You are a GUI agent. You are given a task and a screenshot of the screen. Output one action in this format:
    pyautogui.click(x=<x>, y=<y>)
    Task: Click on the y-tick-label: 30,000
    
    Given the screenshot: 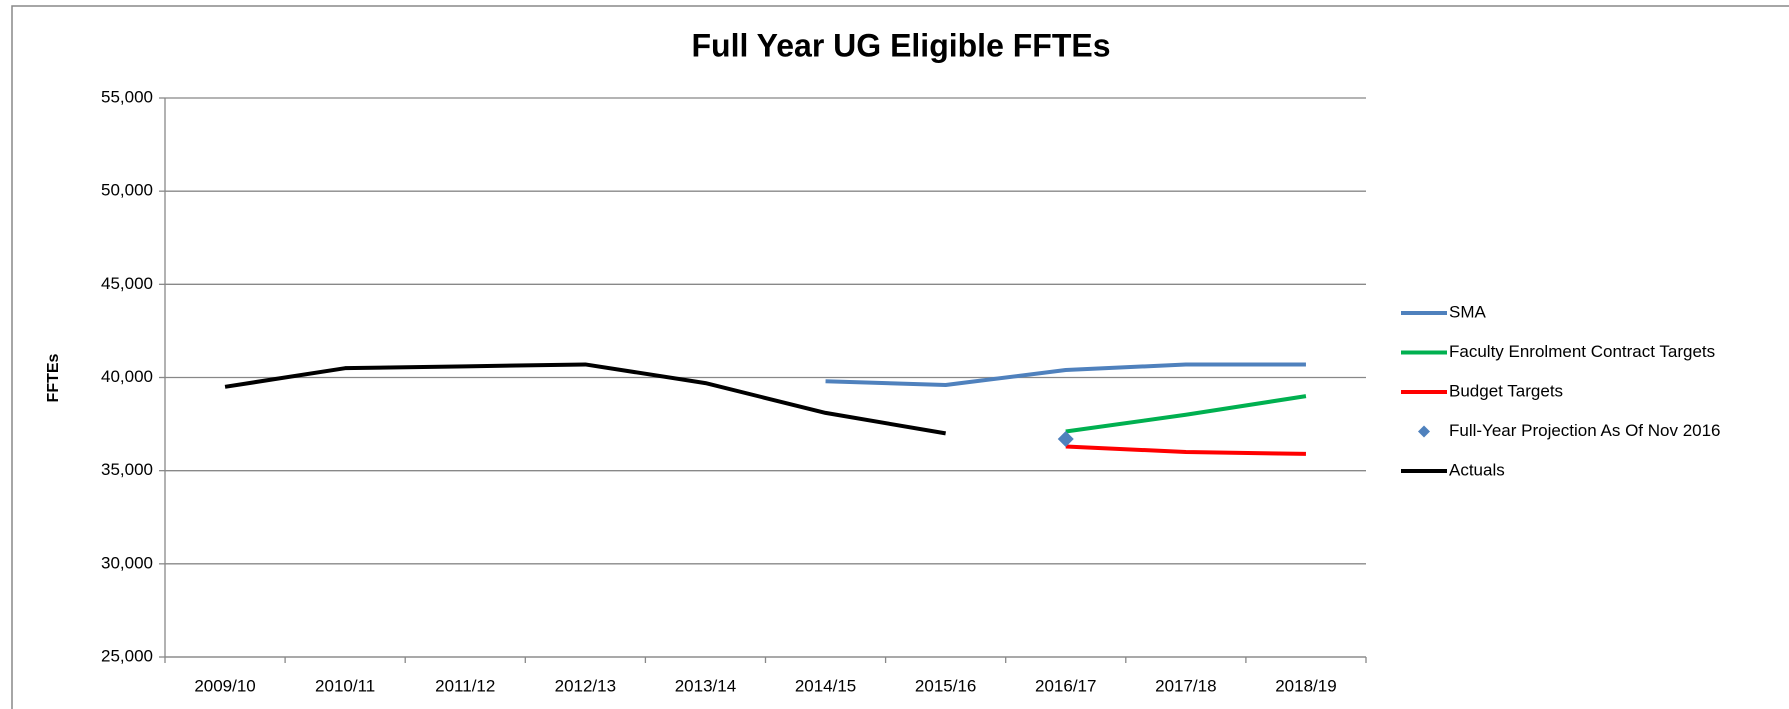 What is the action you would take?
    pyautogui.click(x=127, y=562)
    